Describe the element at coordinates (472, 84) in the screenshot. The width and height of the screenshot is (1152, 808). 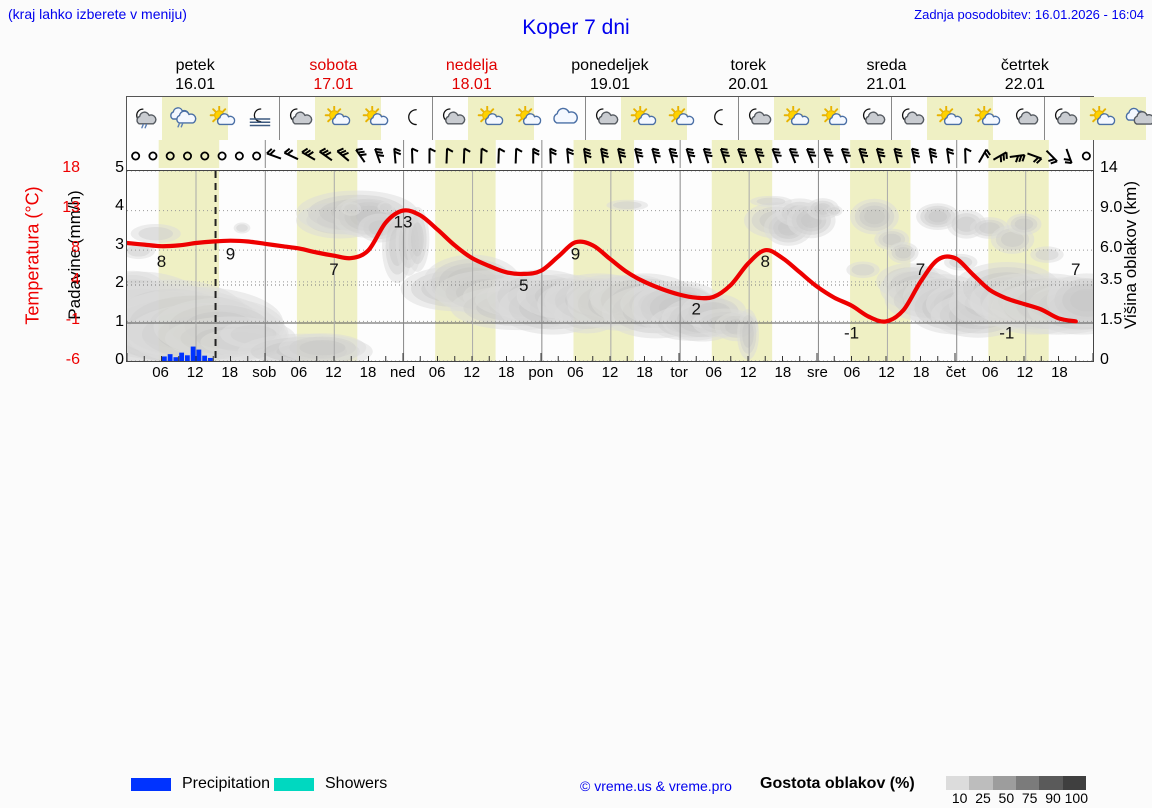
I see `day-date: 18.01` at that location.